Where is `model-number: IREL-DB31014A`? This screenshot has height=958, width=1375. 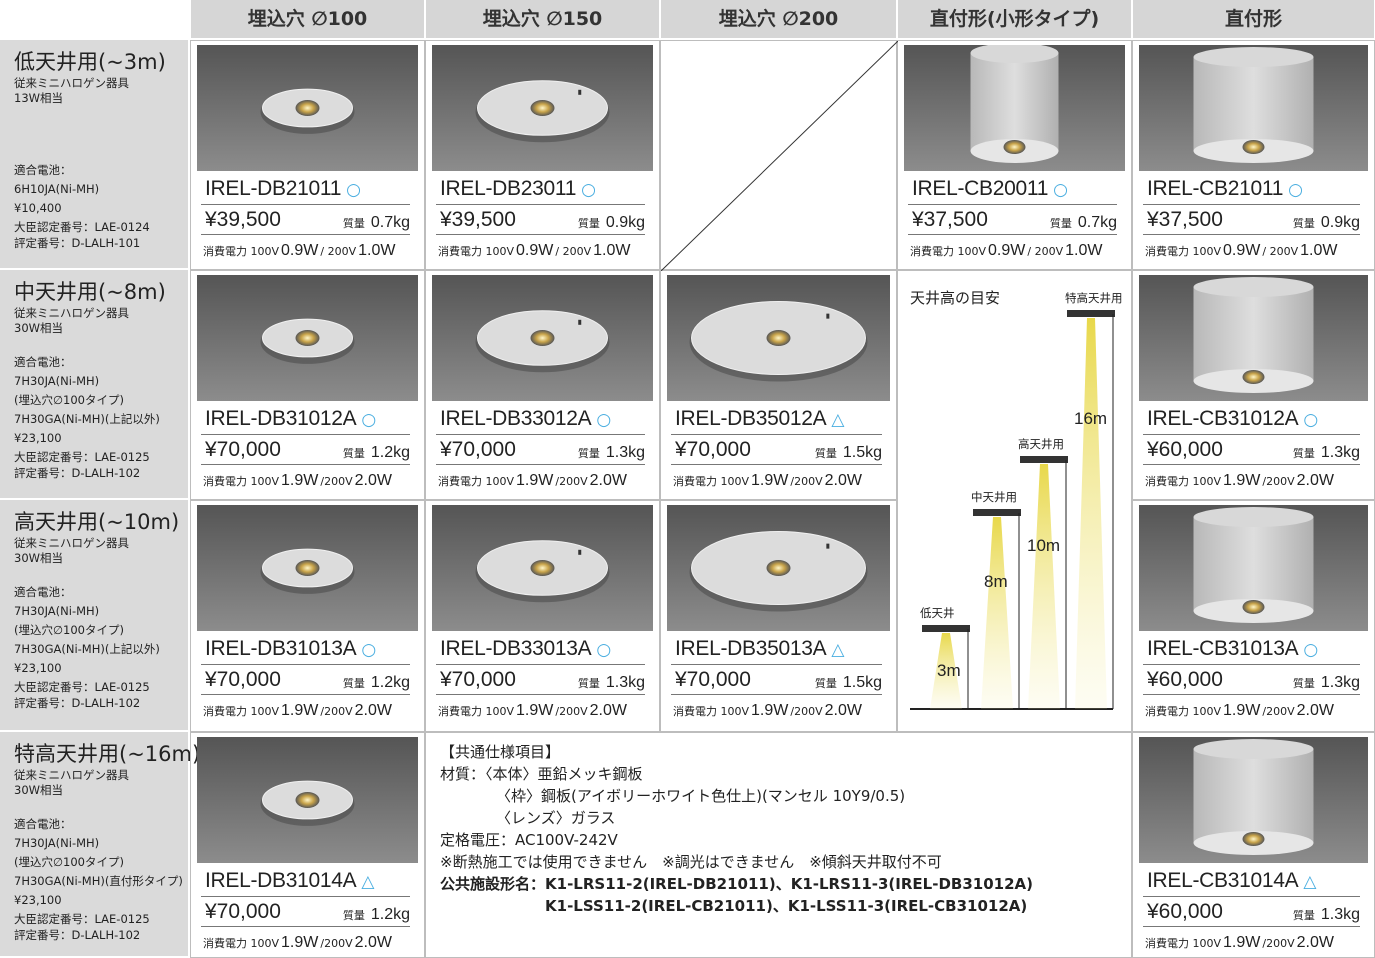
model-number: IREL-DB31014A is located at coordinates (281, 880).